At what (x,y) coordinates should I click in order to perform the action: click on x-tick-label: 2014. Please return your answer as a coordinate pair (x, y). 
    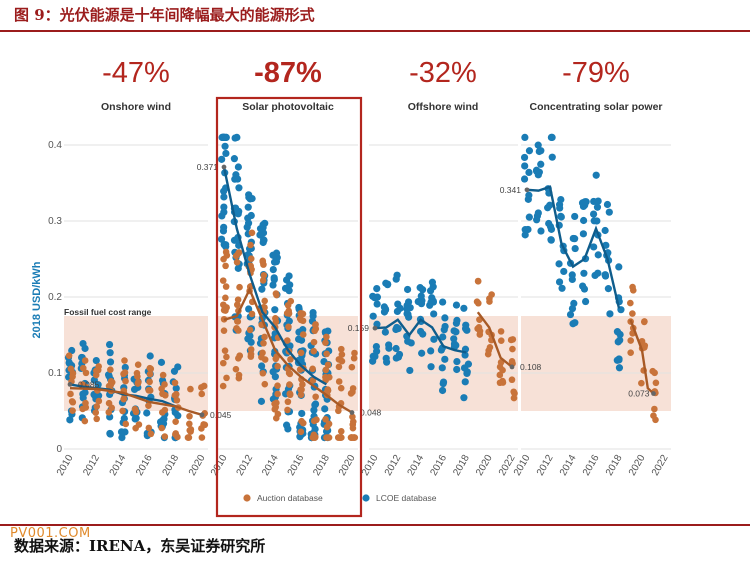
    Looking at the image, I should click on (416, 465).